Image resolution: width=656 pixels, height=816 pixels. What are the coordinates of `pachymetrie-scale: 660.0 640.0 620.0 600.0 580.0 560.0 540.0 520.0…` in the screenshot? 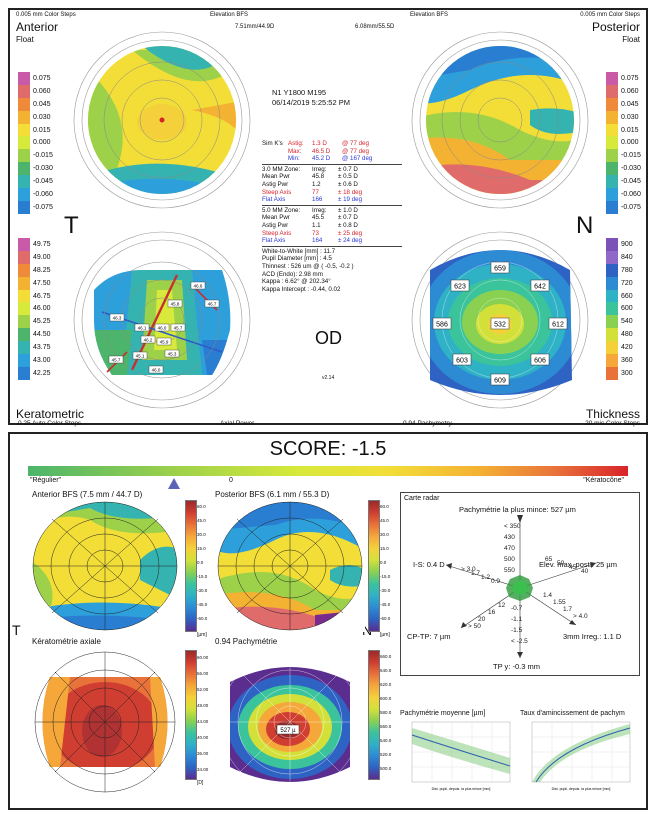 It's located at (385, 713).